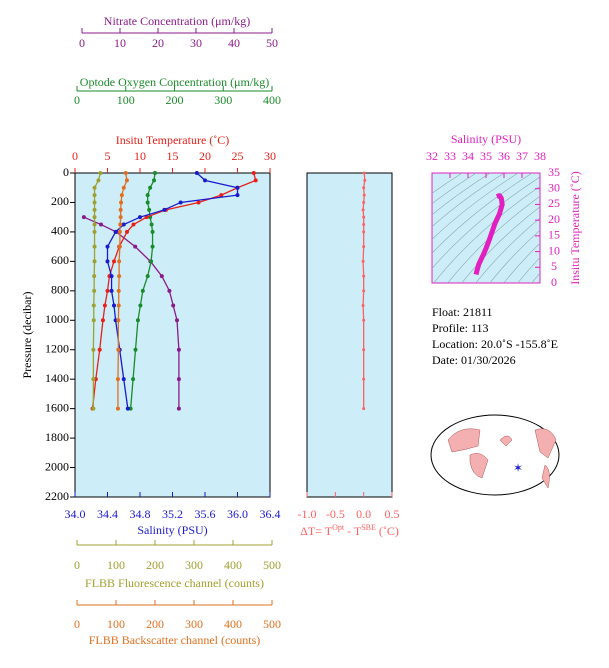  What do you see at coordinates (522, 156) in the screenshot?
I see `tick-label: 37` at bounding box center [522, 156].